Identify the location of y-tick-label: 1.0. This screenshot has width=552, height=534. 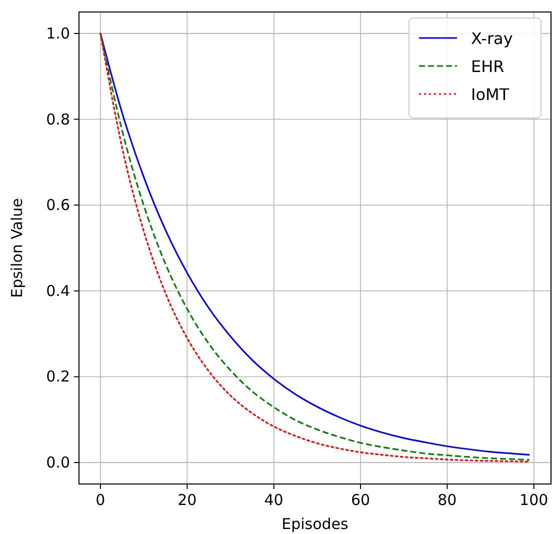
(58, 33).